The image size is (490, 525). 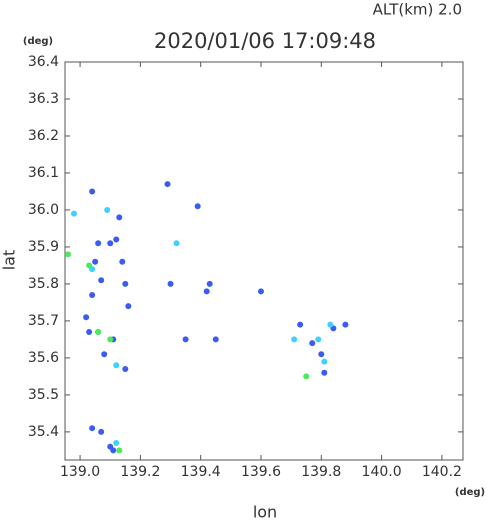 What do you see at coordinates (261, 472) in the screenshot?
I see `x-tick-label: 139.6` at bounding box center [261, 472].